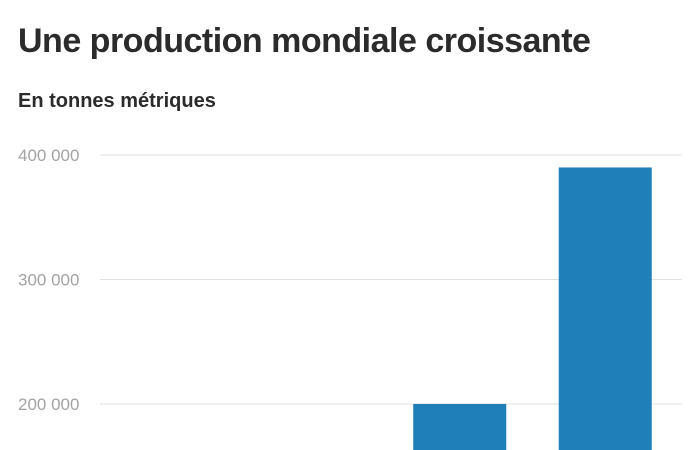 This screenshot has width=700, height=450. Describe the element at coordinates (48, 404) in the screenshot. I see `y-tick-label: 200 000` at that location.